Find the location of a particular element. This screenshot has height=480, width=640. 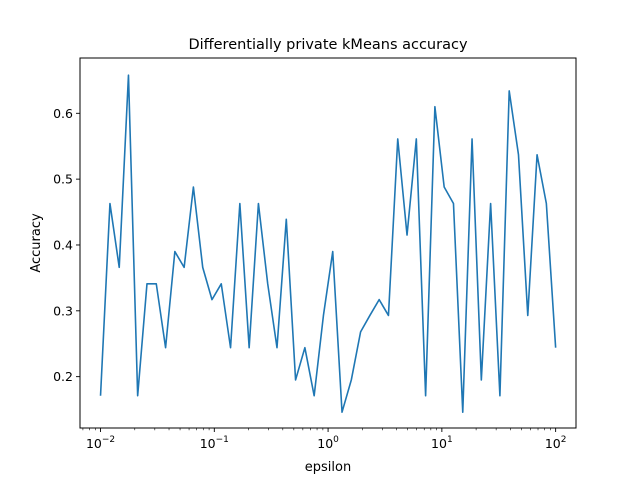

x-tick-label: 10¹ is located at coordinates (442, 443).